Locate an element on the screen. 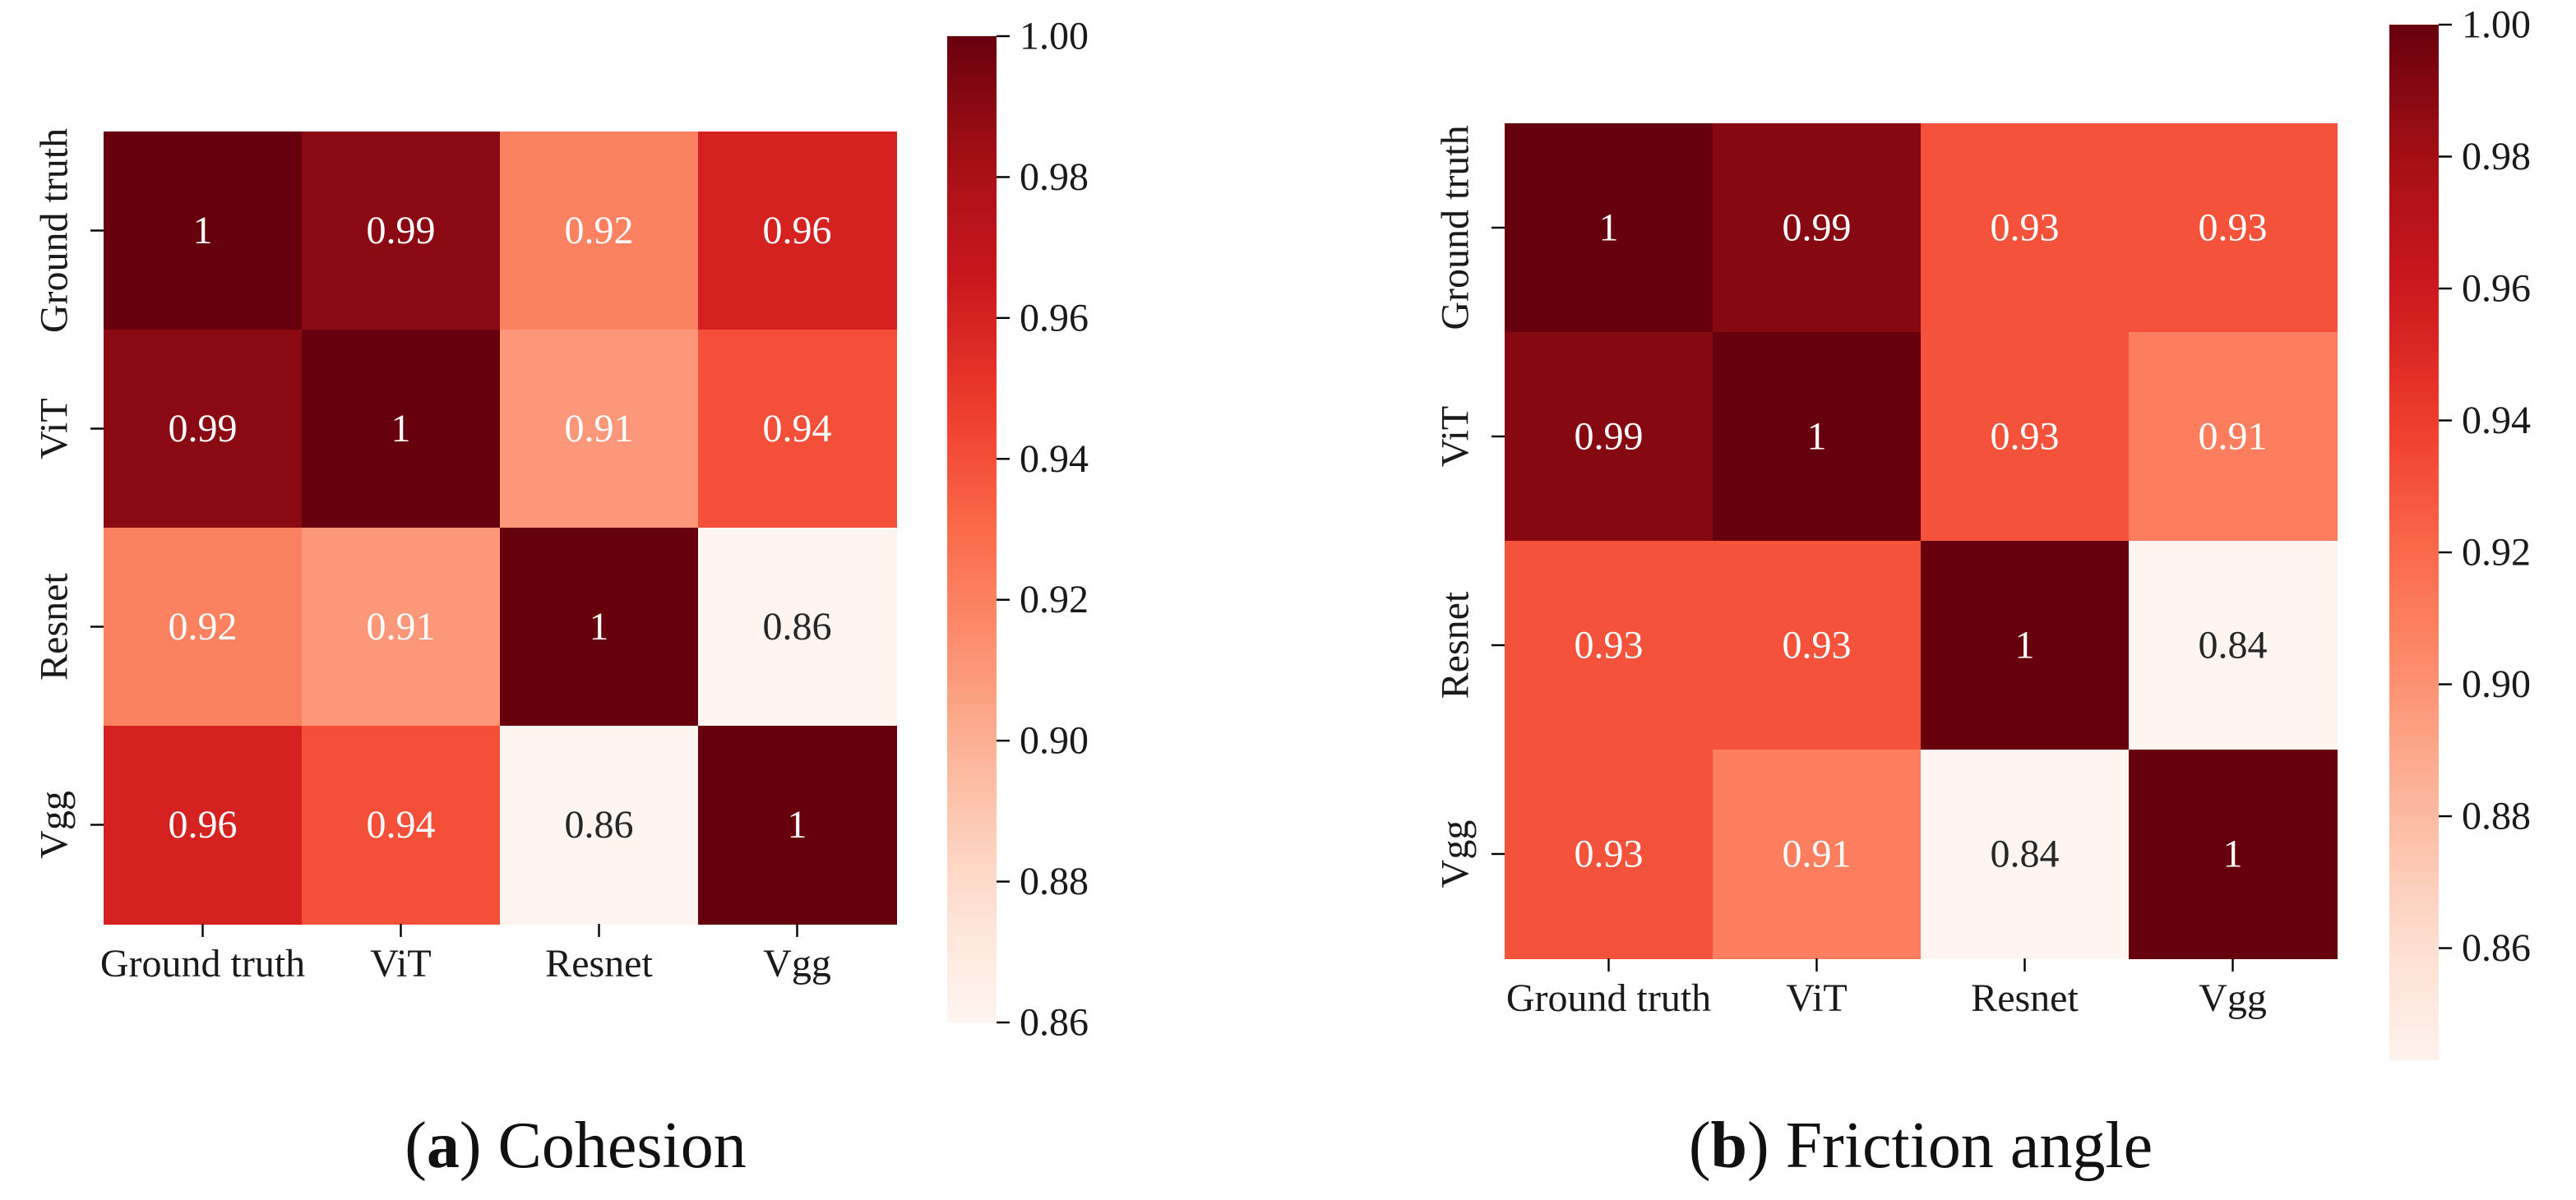  panel-caption-paren-close: ) is located at coordinates (471, 1146).